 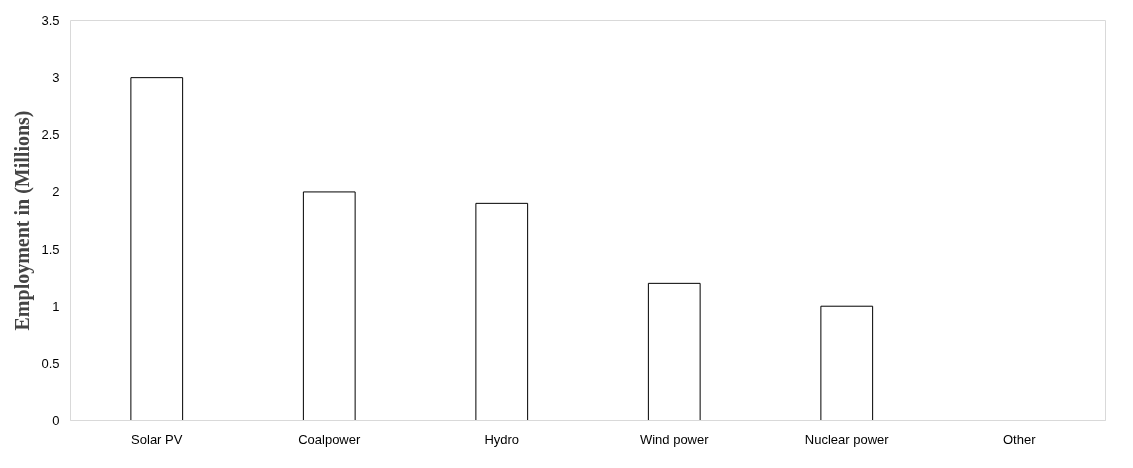 What do you see at coordinates (50, 20) in the screenshot?
I see `y-tick-label: 3.5` at bounding box center [50, 20].